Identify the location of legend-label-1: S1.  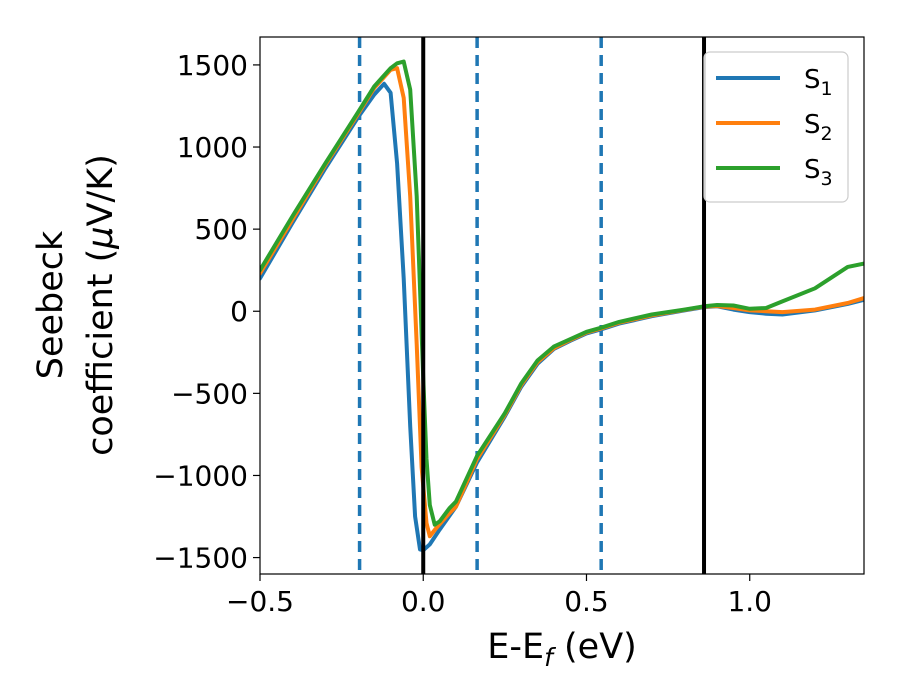
(818, 82).